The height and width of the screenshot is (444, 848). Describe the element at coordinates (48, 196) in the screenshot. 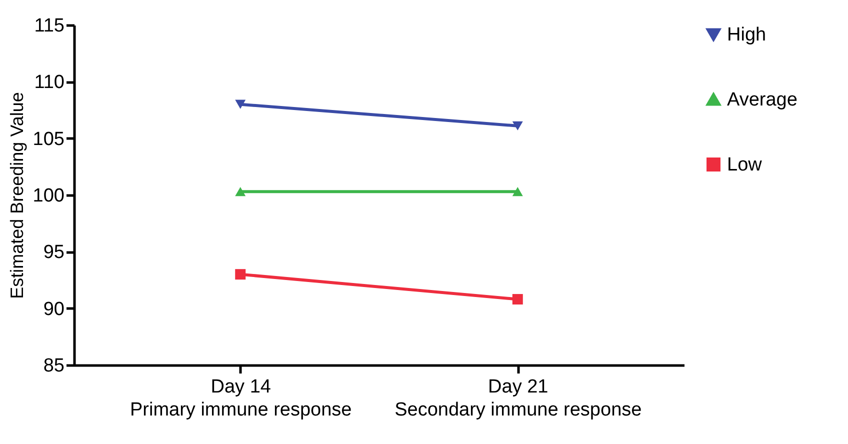

I see `y-tick-label: 100` at that location.